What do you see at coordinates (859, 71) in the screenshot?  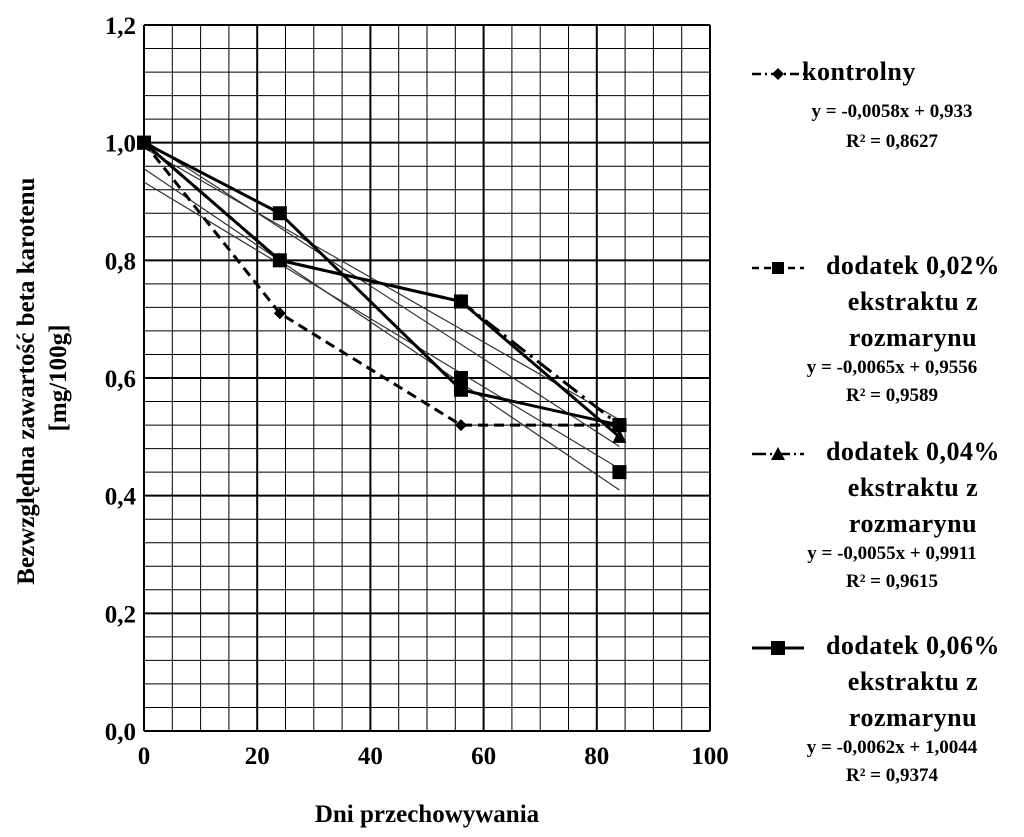 I see `legend-label: kontrolny` at bounding box center [859, 71].